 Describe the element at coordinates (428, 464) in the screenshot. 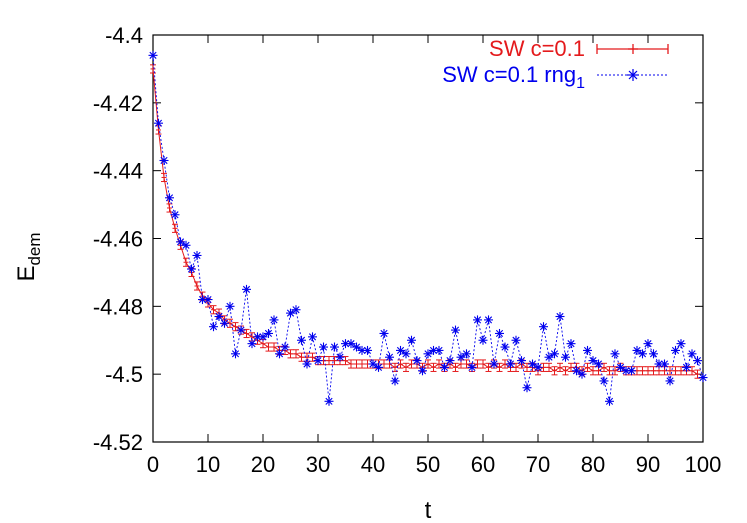

I see `x-tick-label: 50` at that location.